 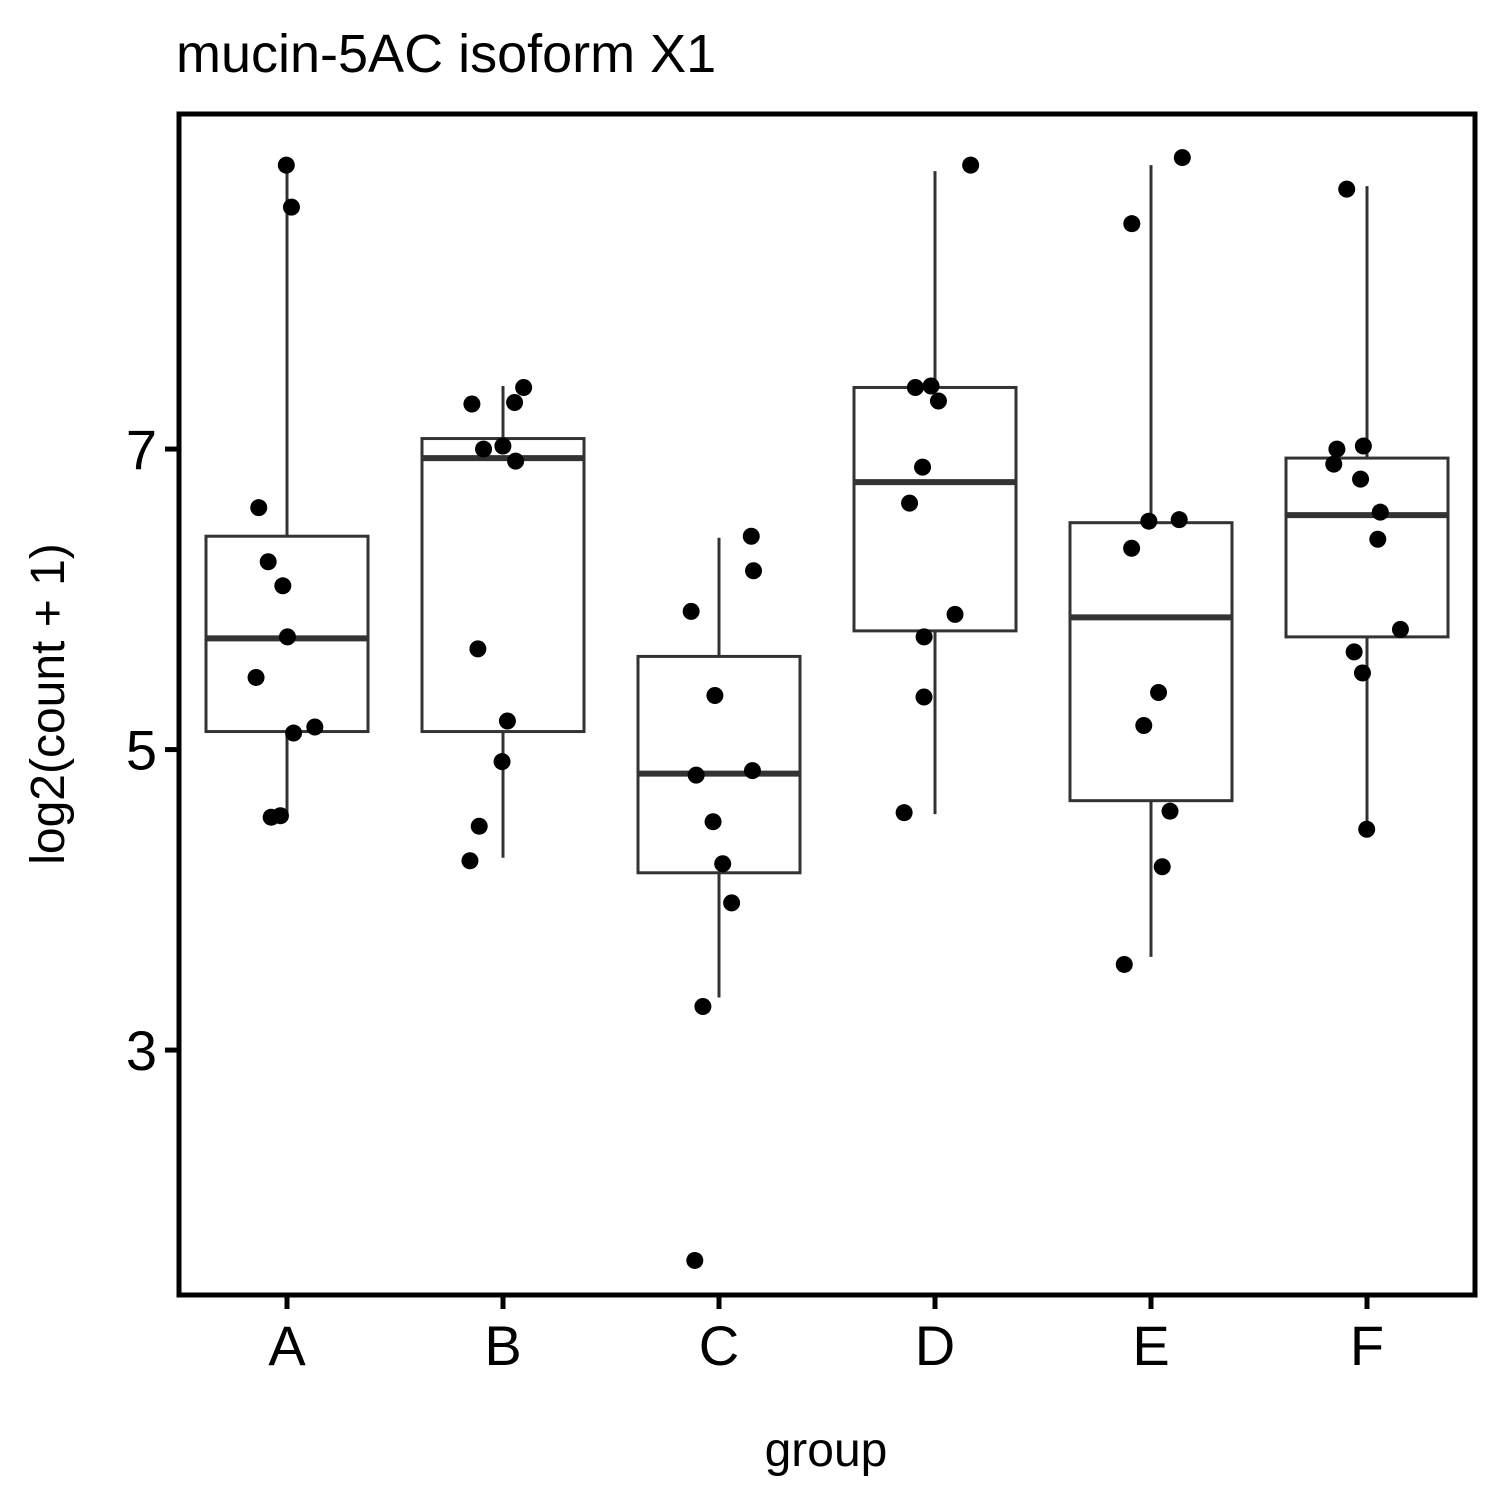 What do you see at coordinates (285, 491) in the screenshot?
I see `points-a` at bounding box center [285, 491].